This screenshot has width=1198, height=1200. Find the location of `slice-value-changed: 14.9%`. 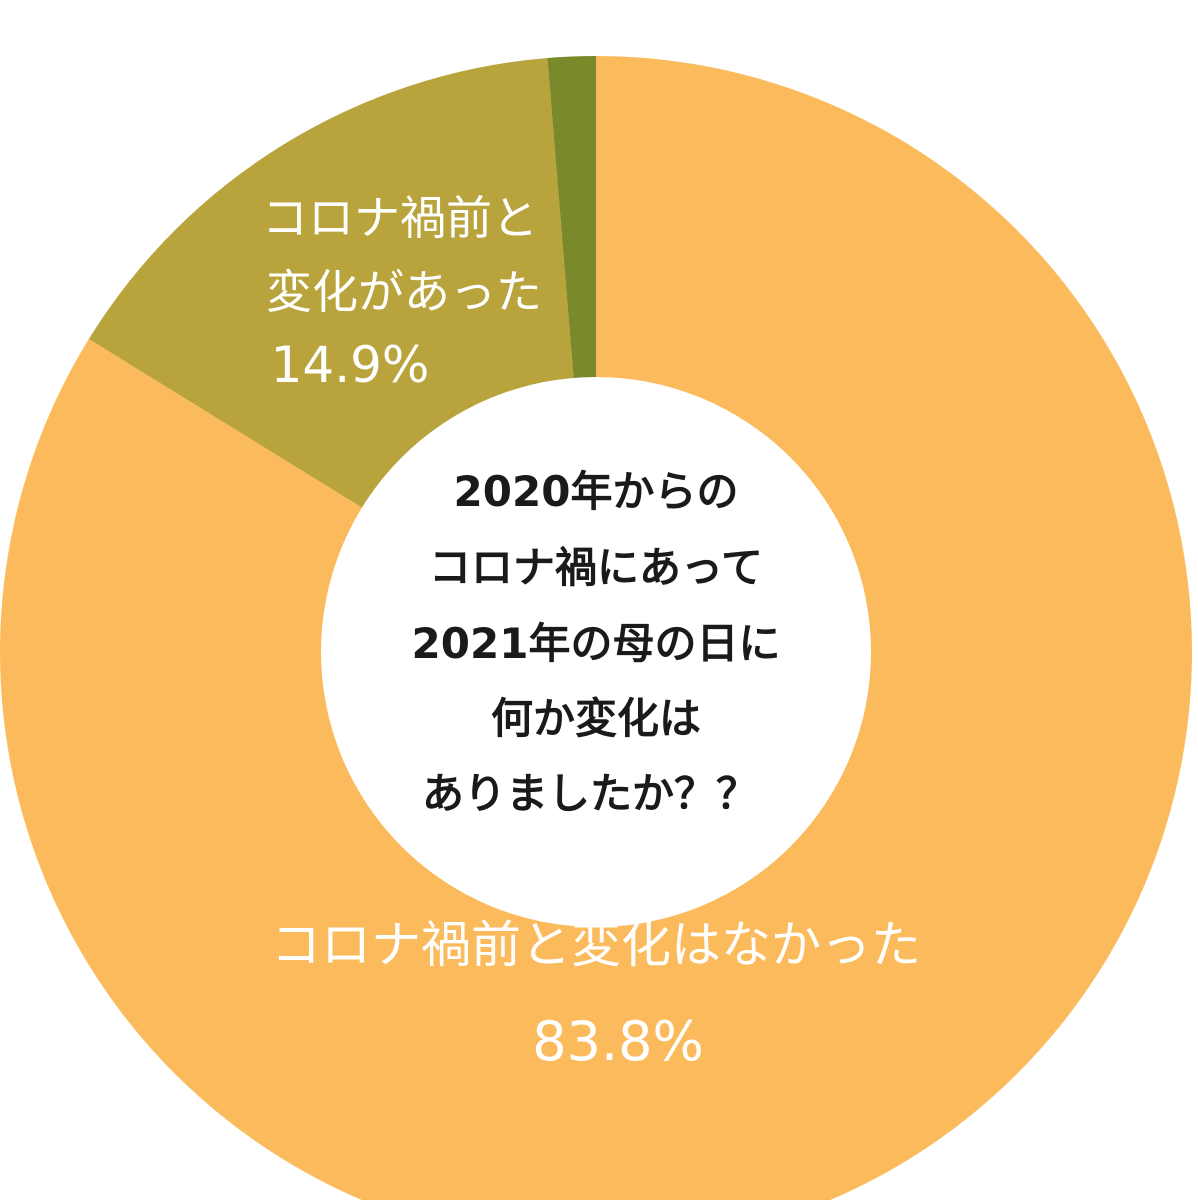

slice-value-changed: 14.9% is located at coordinates (350, 365).